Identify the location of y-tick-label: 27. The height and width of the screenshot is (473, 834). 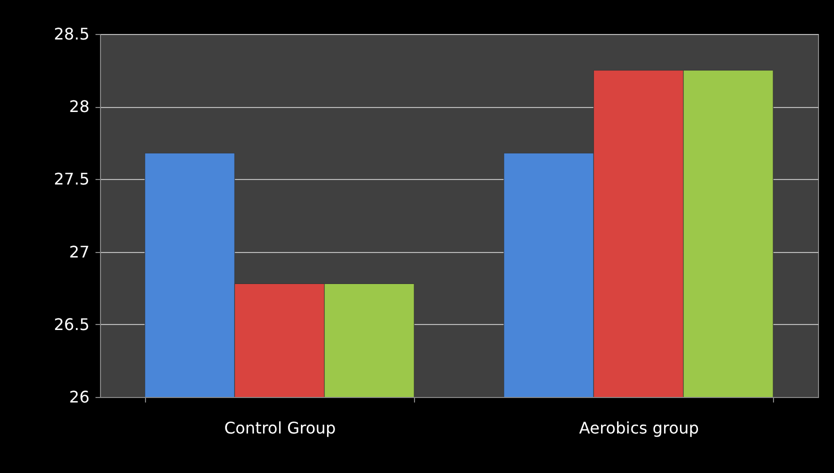
(79, 252).